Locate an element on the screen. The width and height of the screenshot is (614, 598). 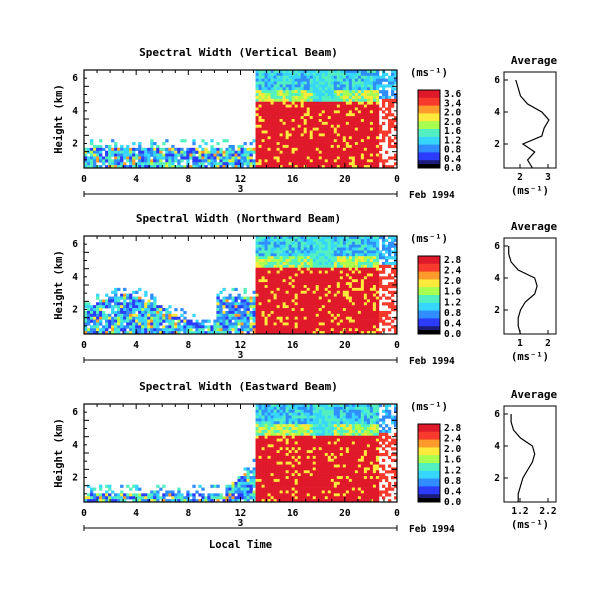
colorbar-unit: (ms⁻¹) is located at coordinates (429, 73).